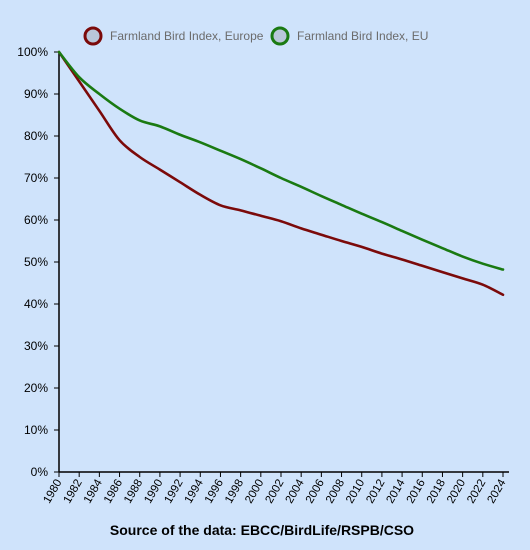 This screenshot has width=530, height=550. I want to click on y-tick-label: 10%, so click(36, 430).